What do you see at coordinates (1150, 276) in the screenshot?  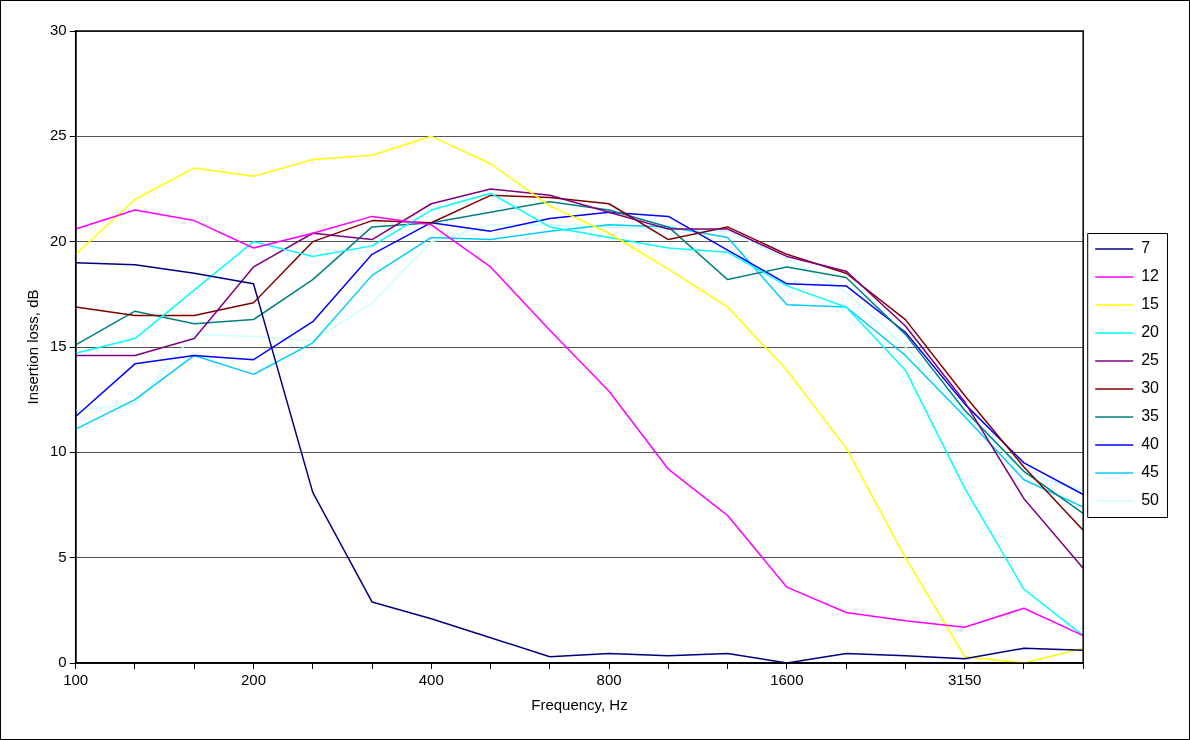 I see `legend-label: 12` at bounding box center [1150, 276].